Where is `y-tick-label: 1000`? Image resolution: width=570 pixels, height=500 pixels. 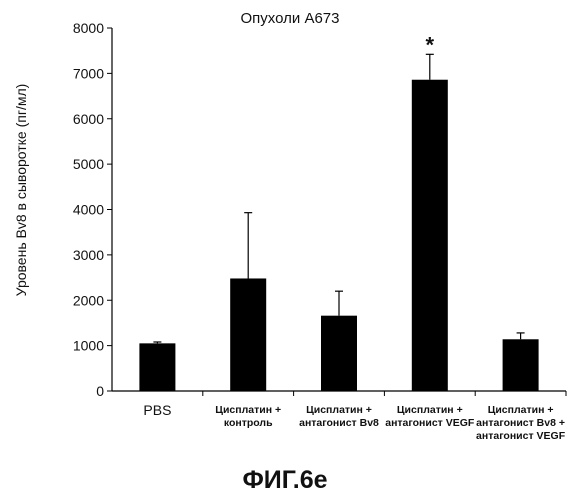 y-tick-label: 1000 is located at coordinates (88, 346).